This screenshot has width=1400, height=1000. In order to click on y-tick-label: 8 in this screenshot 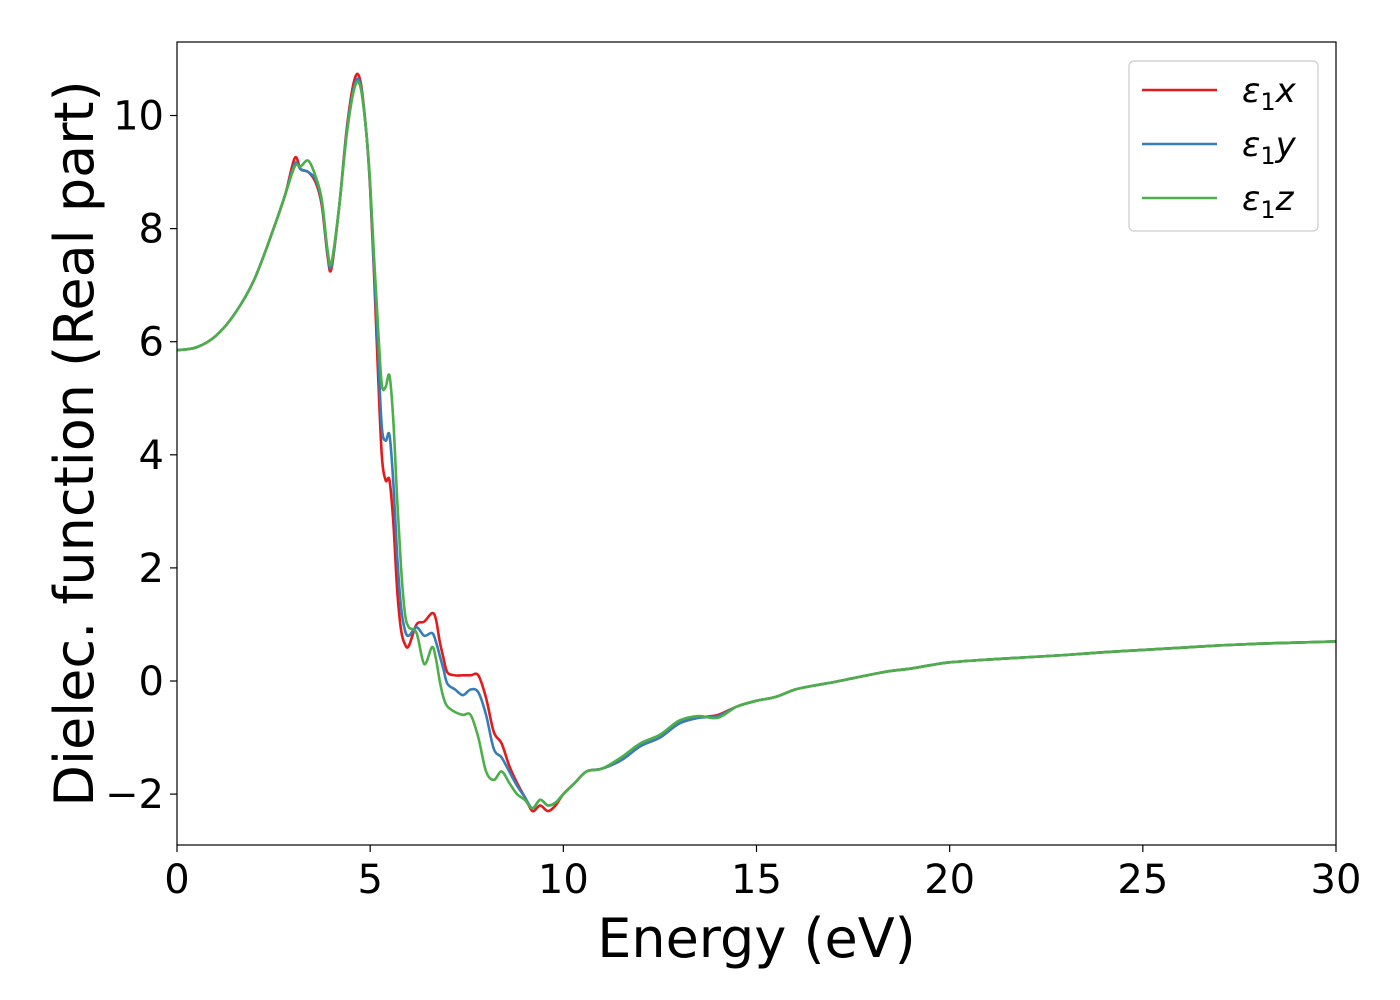, I will do `click(151, 230)`.